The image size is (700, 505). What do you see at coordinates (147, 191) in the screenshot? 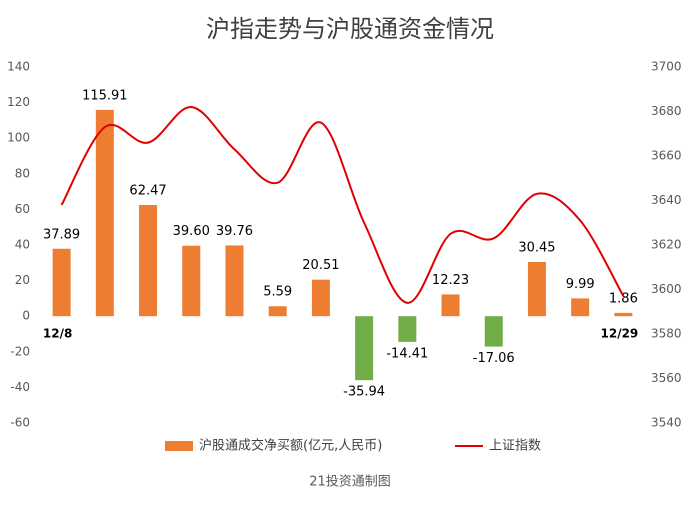
I see `data-label: 62.47` at bounding box center [147, 191].